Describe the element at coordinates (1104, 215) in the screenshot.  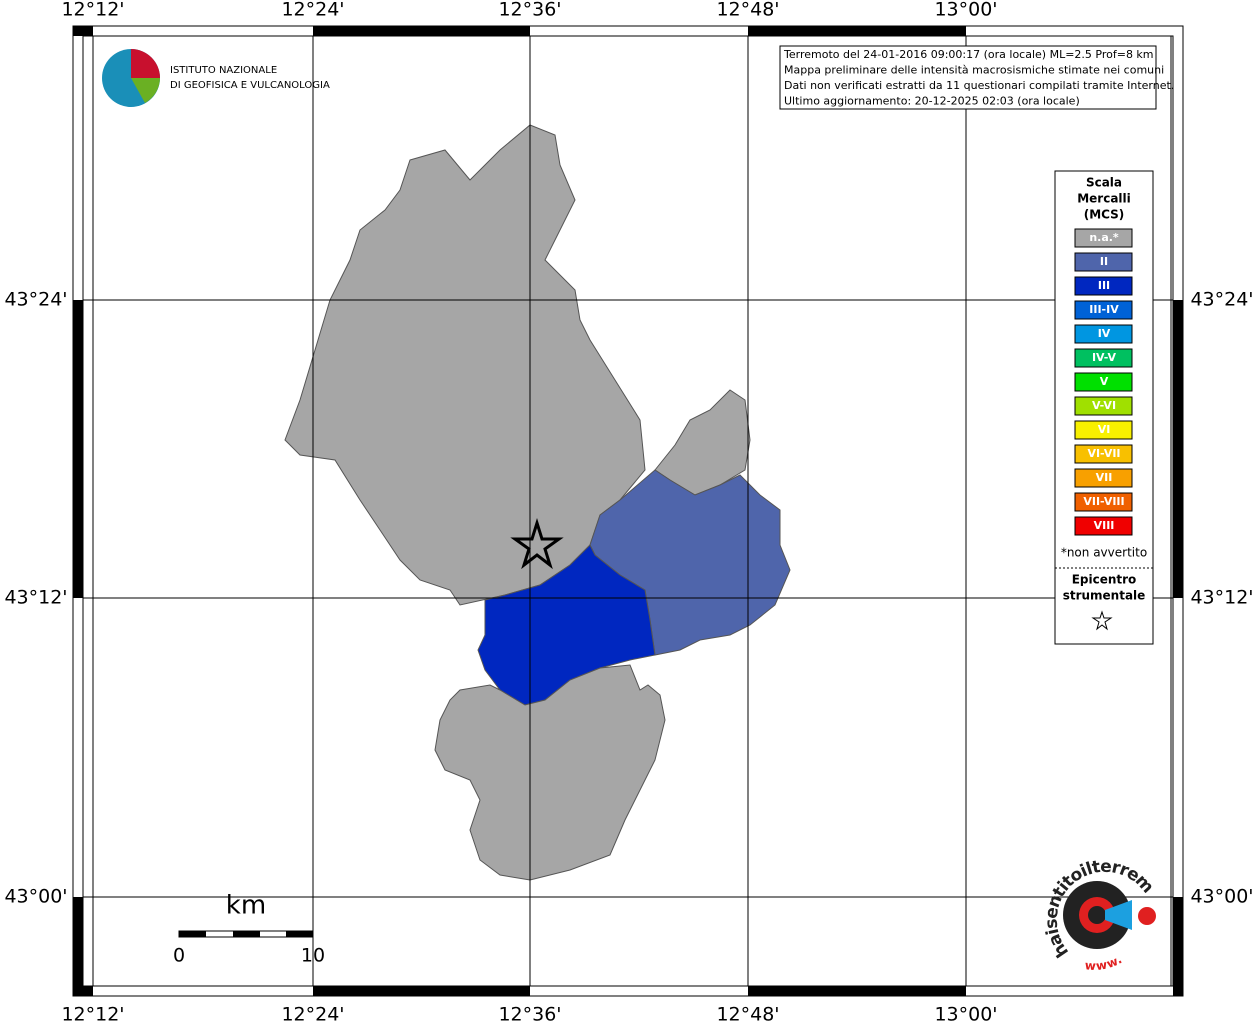
I see `legend-title: (MCS)` at that location.